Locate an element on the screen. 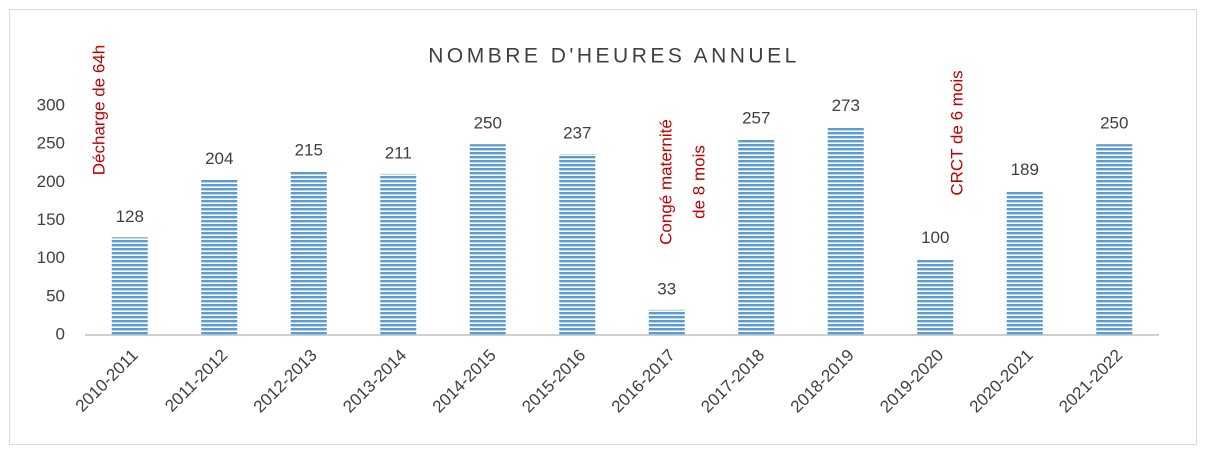 The width and height of the screenshot is (1206, 459). x-tick-label: 2015-2016 is located at coordinates (553, 381).